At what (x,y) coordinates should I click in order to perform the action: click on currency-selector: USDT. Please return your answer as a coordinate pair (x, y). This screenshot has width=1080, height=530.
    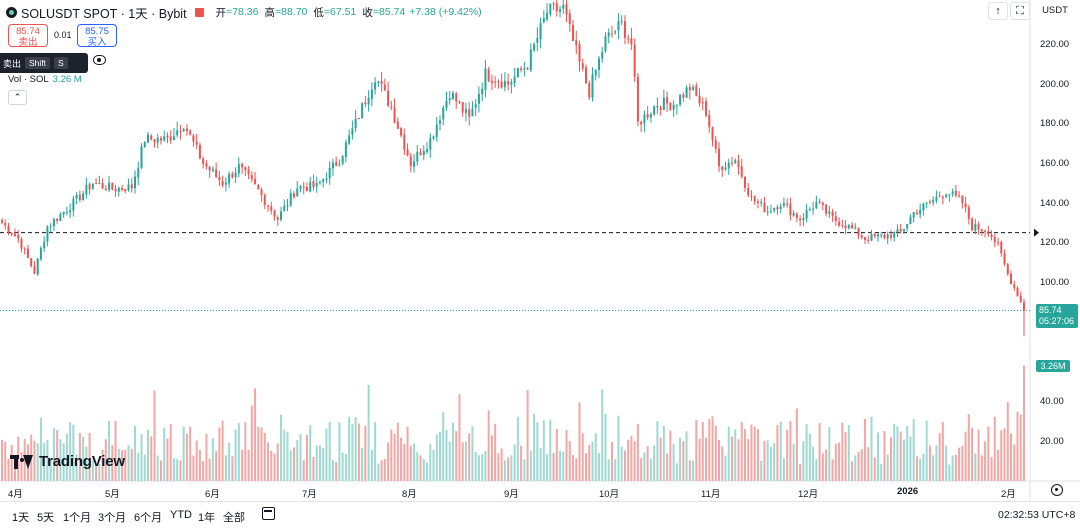
    Looking at the image, I should click on (1055, 10).